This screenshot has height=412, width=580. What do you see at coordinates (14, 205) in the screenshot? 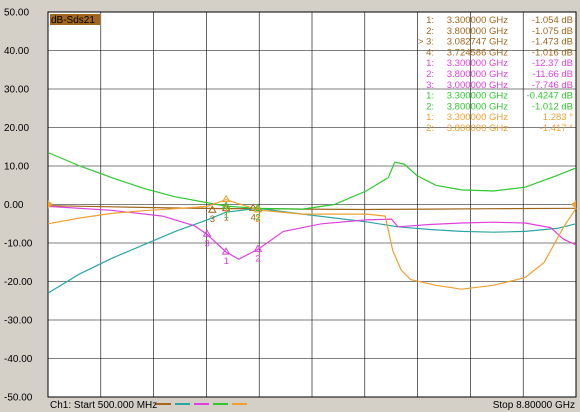
I see `y-tick-label: 0.00` at bounding box center [14, 205].